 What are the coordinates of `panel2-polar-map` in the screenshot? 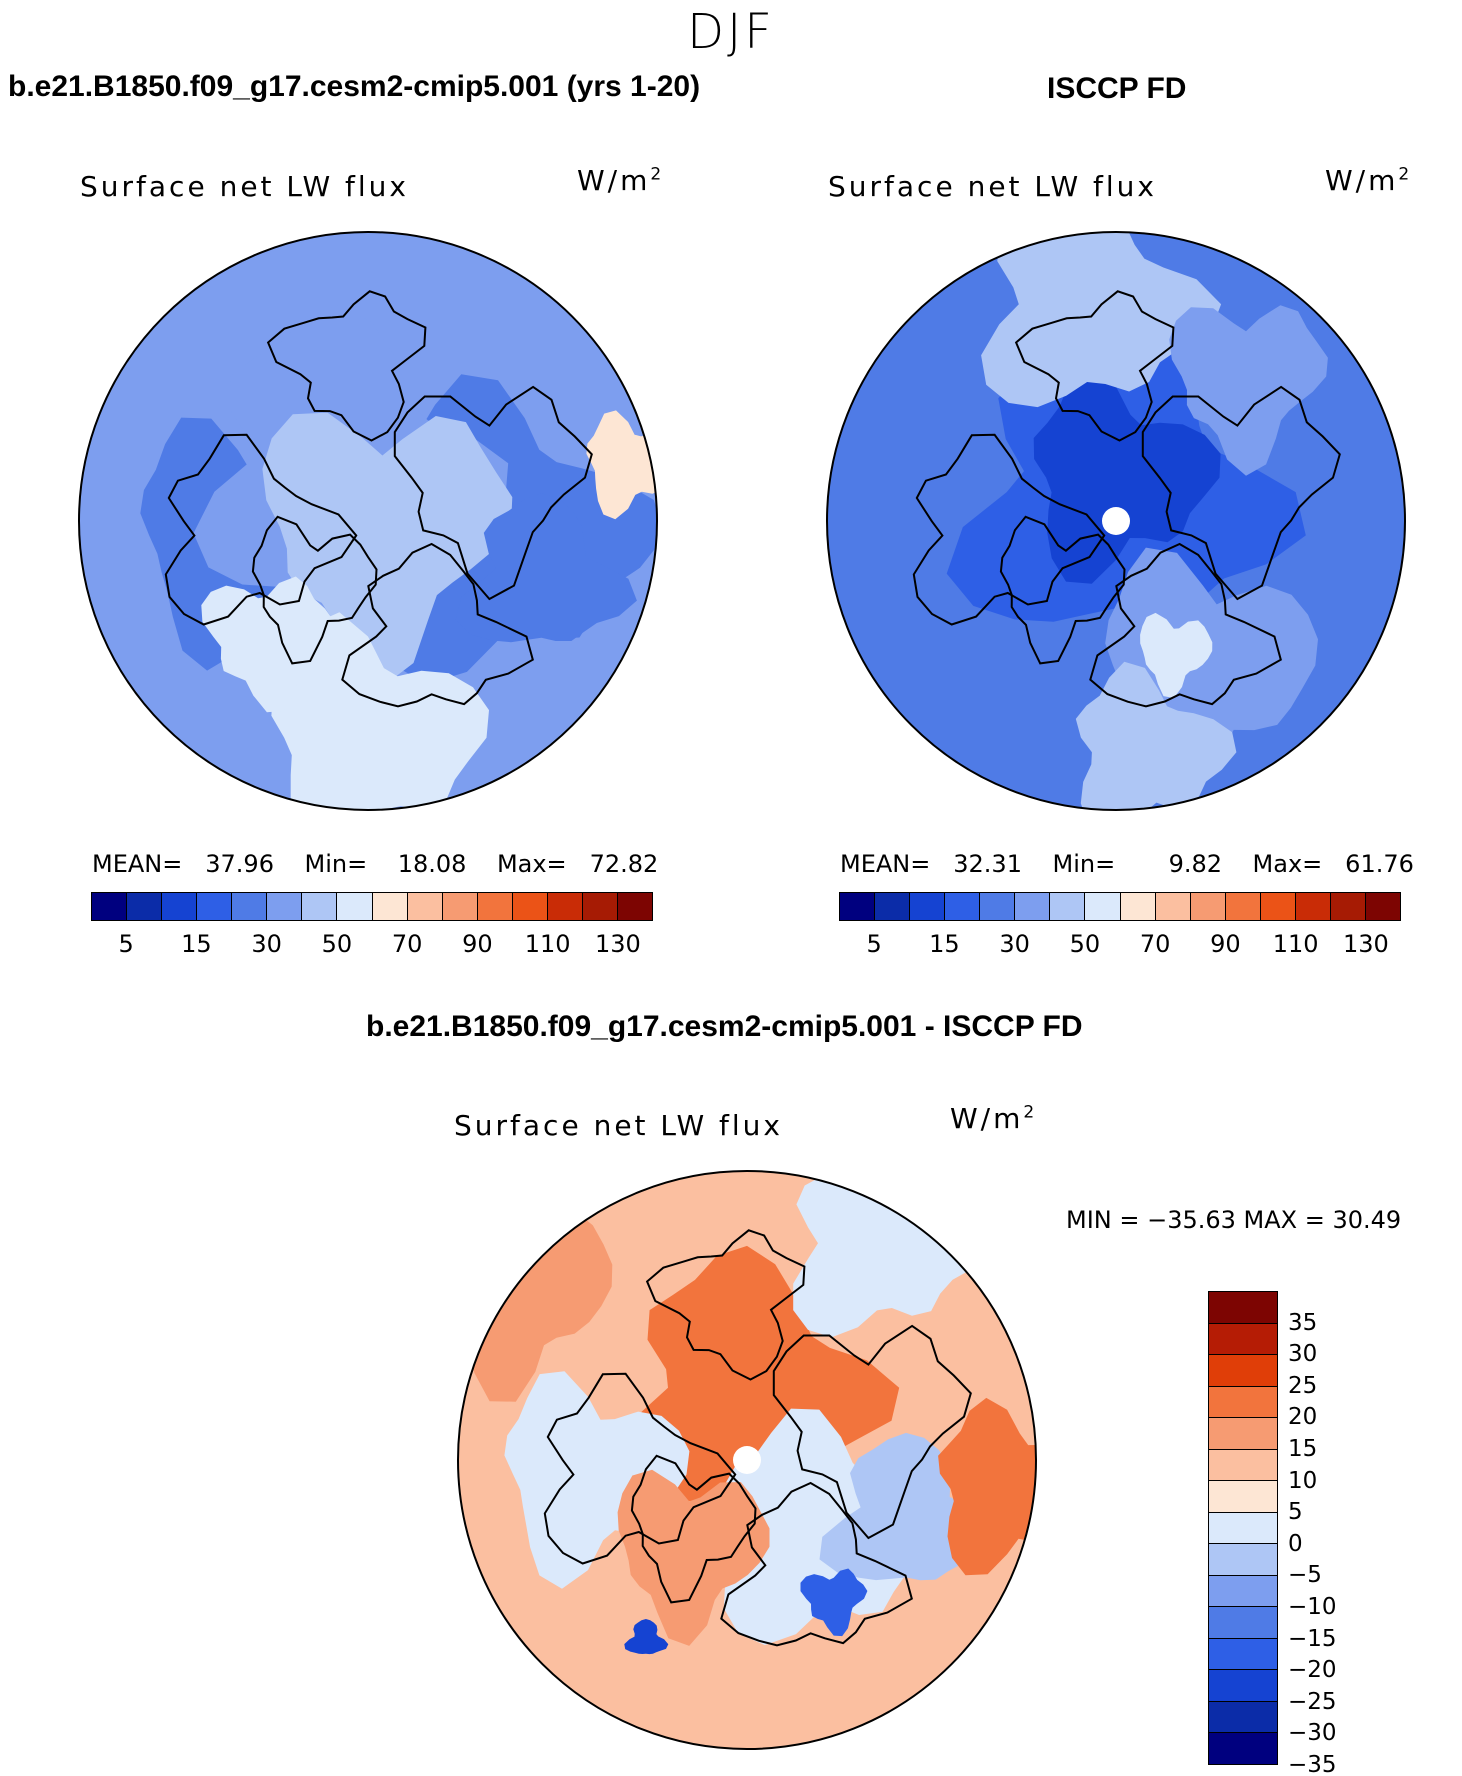 It's located at (1116, 521).